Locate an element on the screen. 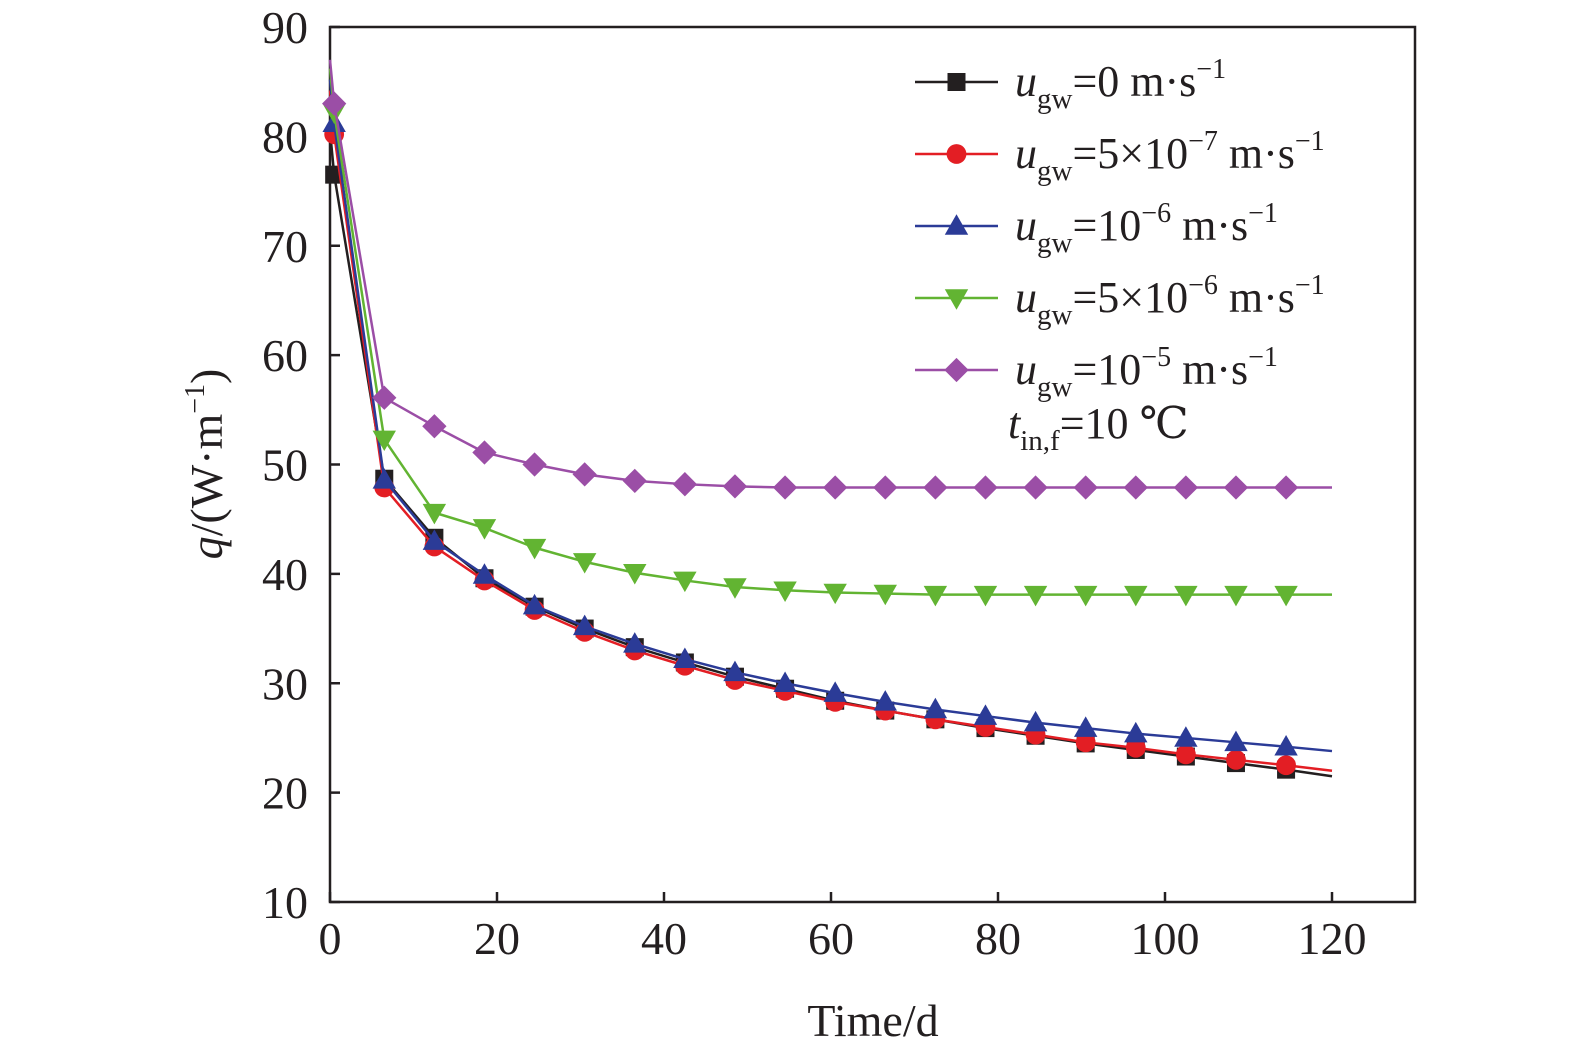  legend-item-4: ugw=10−5 m·s−1 is located at coordinates (1096, 372).